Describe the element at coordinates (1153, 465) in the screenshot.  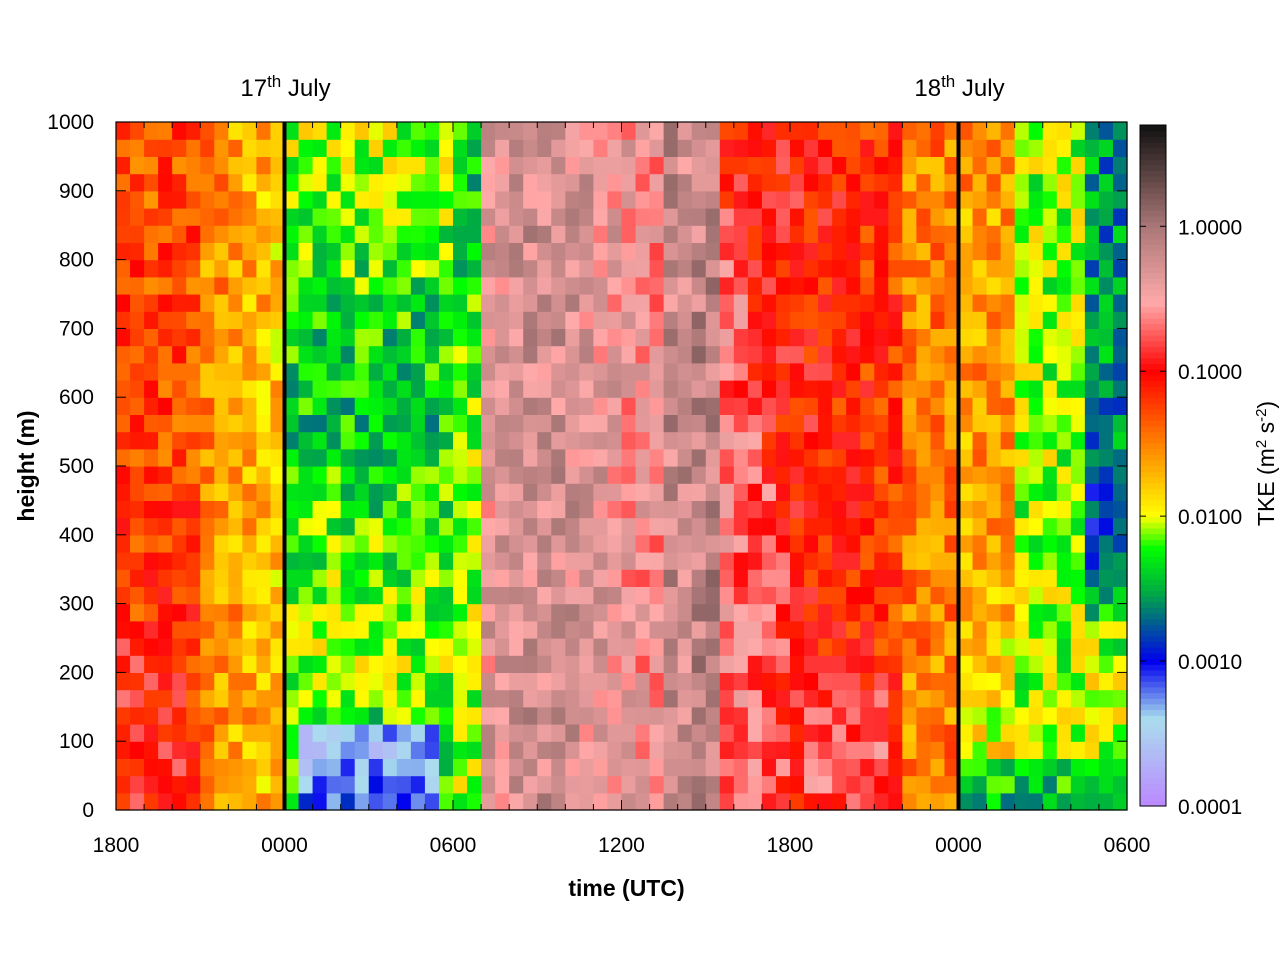
I see `colorbar-frame` at that location.